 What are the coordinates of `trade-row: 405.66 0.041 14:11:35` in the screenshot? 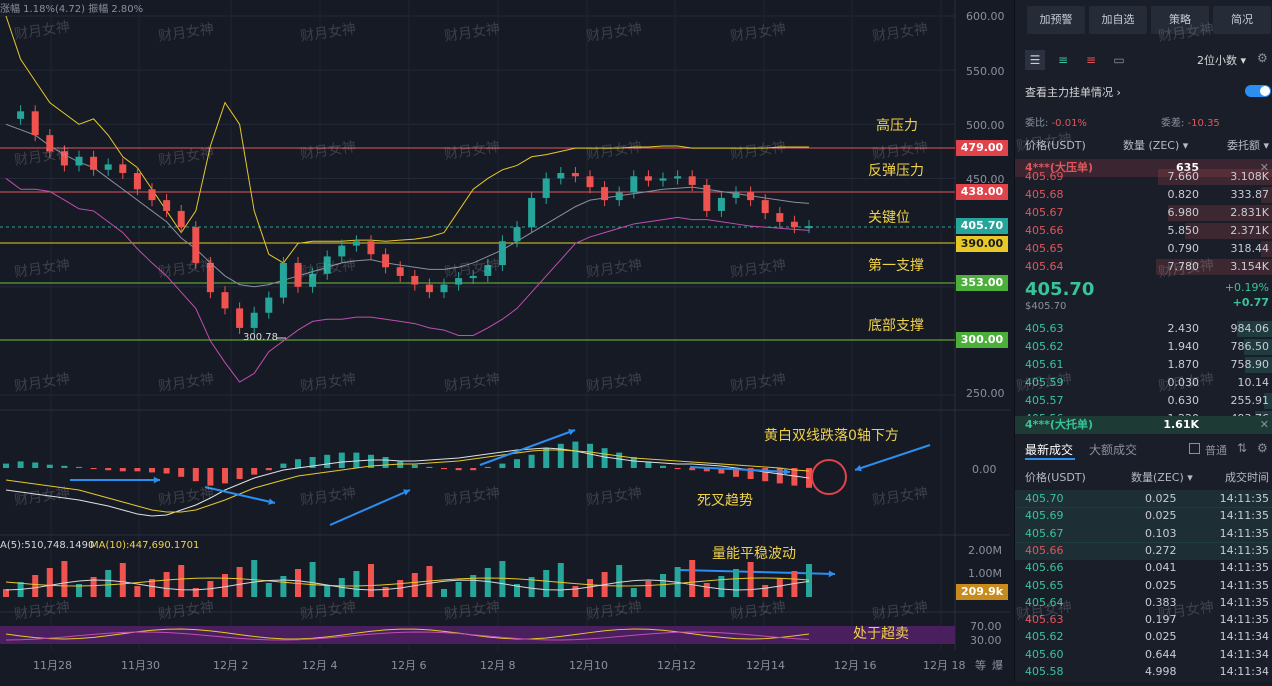 It's located at (1143, 568).